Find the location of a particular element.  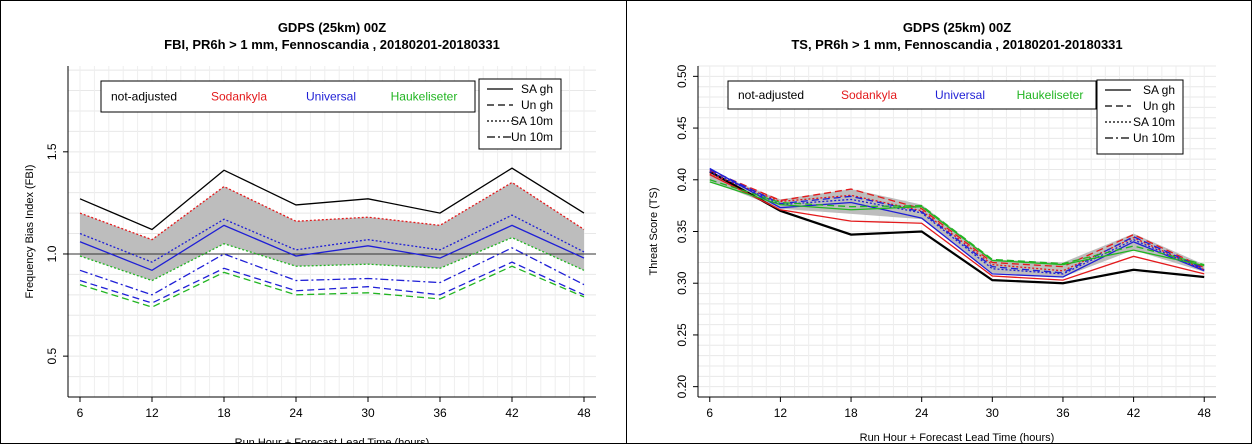

y-tick-label: 0.50 is located at coordinates (682, 76).